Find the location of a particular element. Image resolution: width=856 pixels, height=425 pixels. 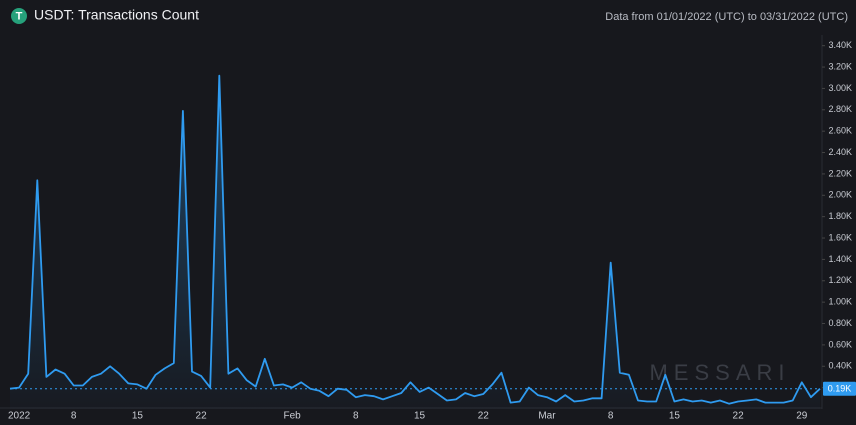

y-tick-label: 2.60K is located at coordinates (840, 131).